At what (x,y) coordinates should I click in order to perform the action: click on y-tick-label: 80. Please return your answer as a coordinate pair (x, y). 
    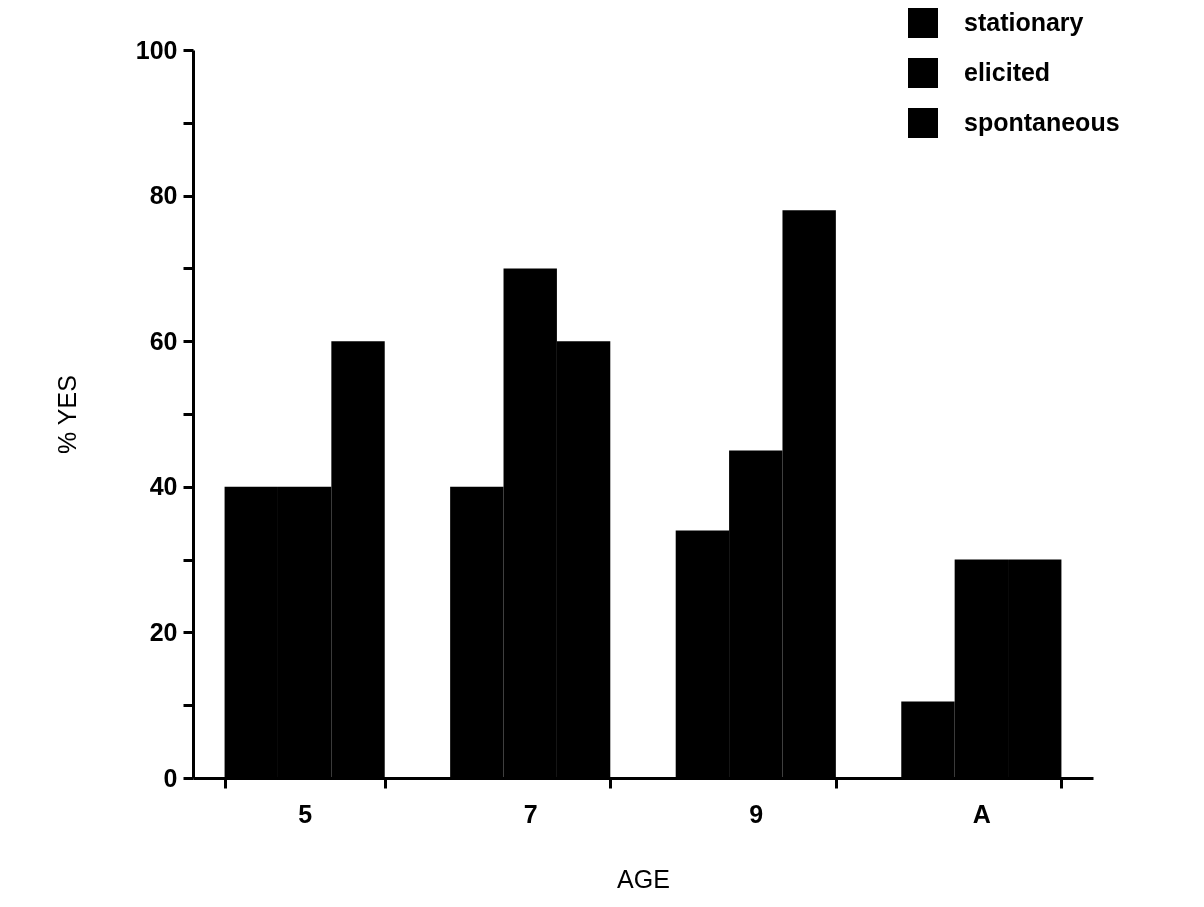
    Looking at the image, I should click on (163, 195).